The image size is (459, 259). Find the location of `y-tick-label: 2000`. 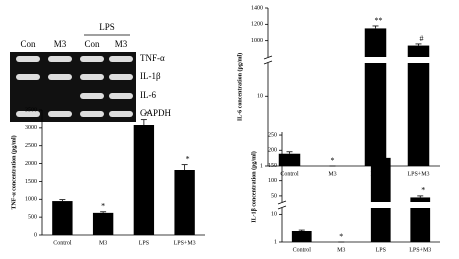

y-tick-label: 2000 is located at coordinates (31, 164).